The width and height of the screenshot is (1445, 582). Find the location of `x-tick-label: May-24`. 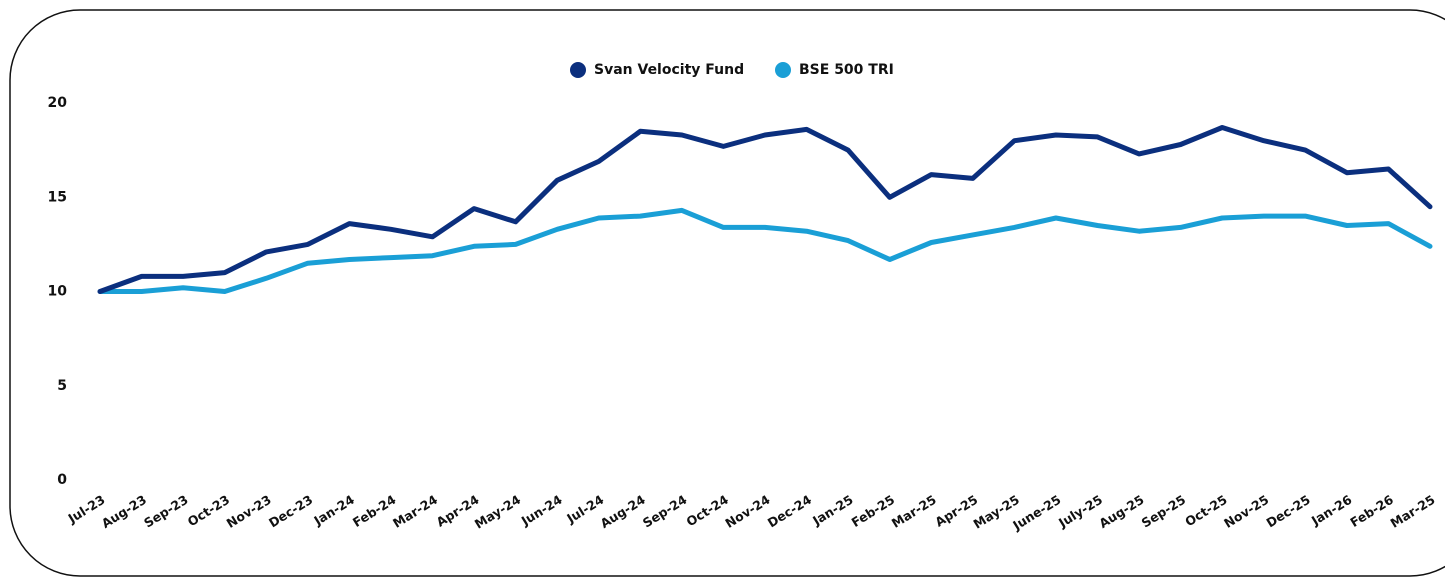

x-tick-label: May-24 is located at coordinates (498, 512).